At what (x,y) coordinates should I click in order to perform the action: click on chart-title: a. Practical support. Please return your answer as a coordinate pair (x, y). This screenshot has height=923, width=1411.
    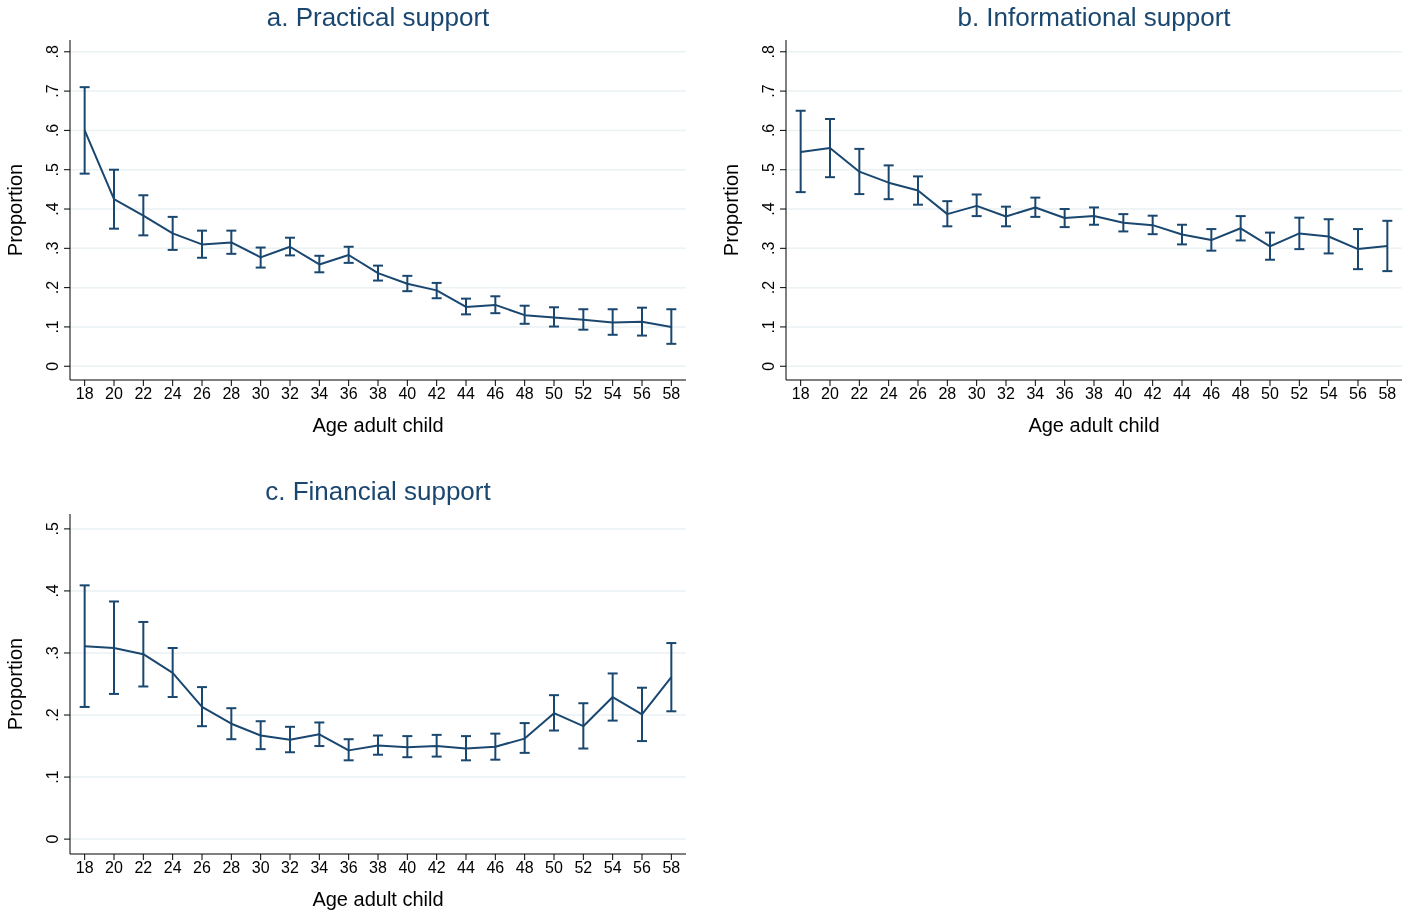
    Looking at the image, I should click on (378, 17).